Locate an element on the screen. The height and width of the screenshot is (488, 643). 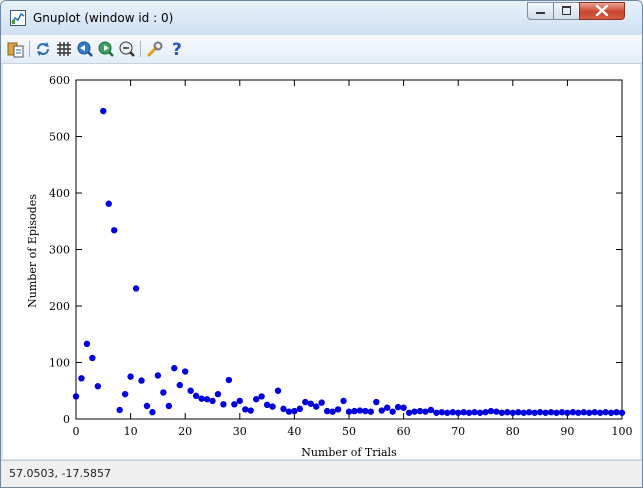
toolbar: ? is located at coordinates (321, 49).